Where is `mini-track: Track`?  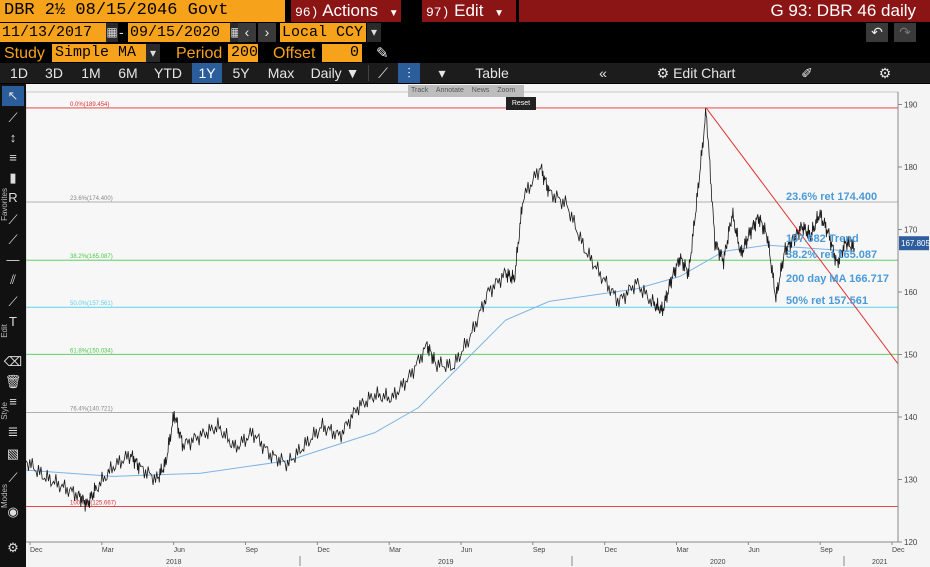 mini-track: Track is located at coordinates (420, 90).